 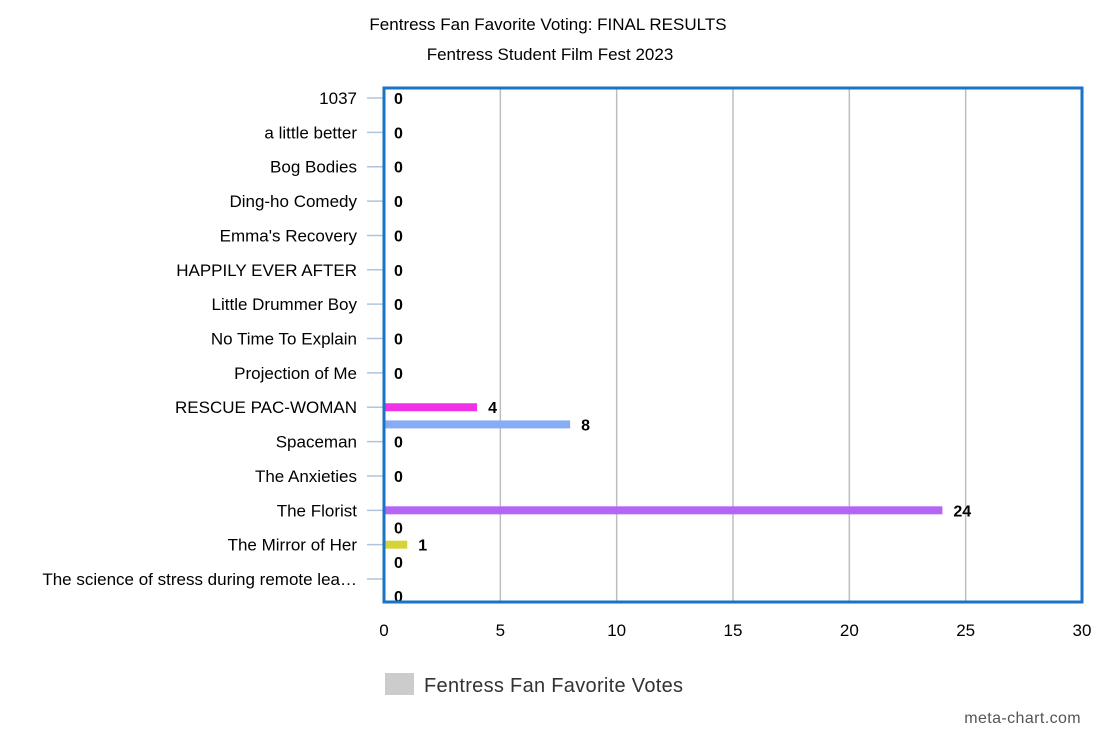 What do you see at coordinates (293, 545) in the screenshot?
I see `category-label: The Mirror of Her` at bounding box center [293, 545].